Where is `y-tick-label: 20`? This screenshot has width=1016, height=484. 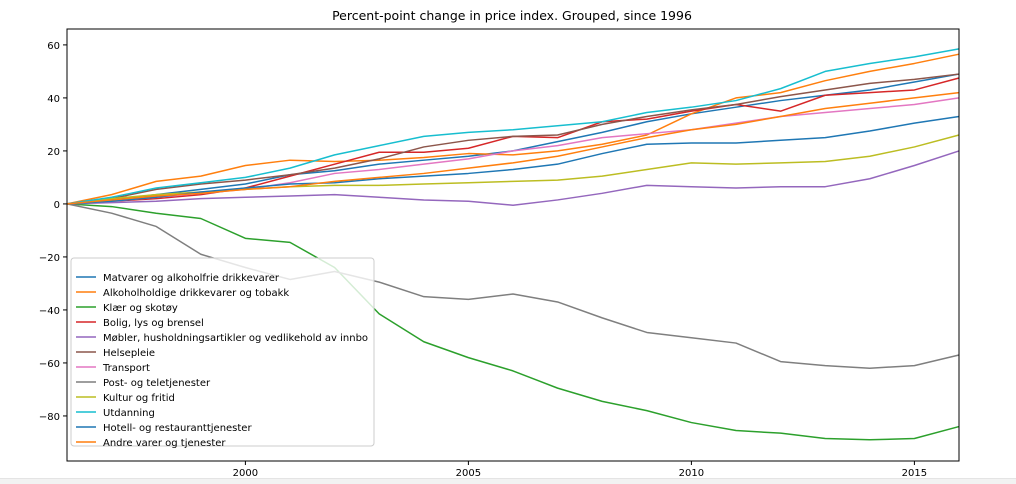
y-tick-label: 20 is located at coordinates (53, 152).